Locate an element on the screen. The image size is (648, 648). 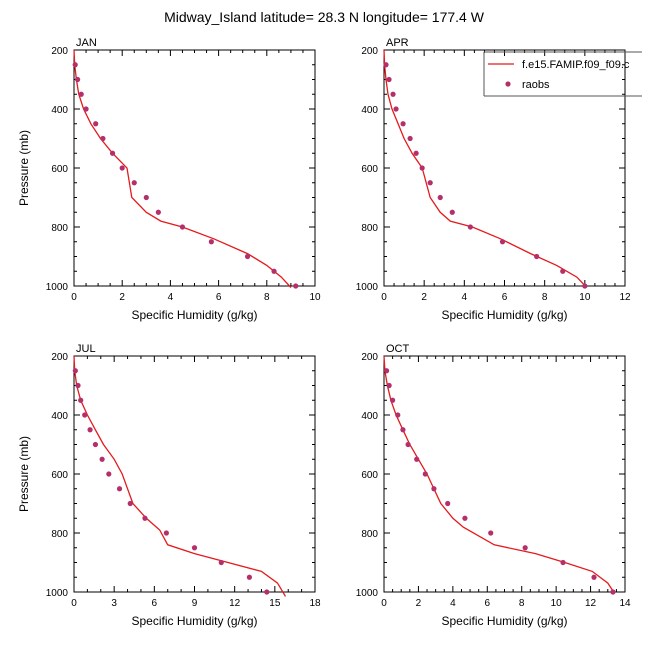
panel-label: JAN is located at coordinates (86, 43).